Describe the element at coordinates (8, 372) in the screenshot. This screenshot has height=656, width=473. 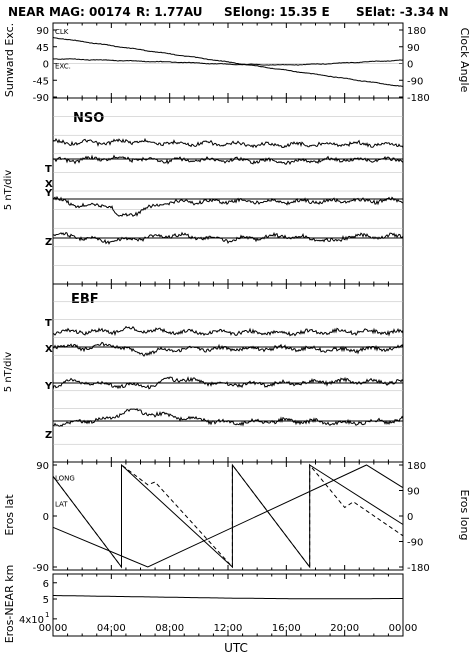
I see `panel3-ylabel: 5 nT/div` at that location.